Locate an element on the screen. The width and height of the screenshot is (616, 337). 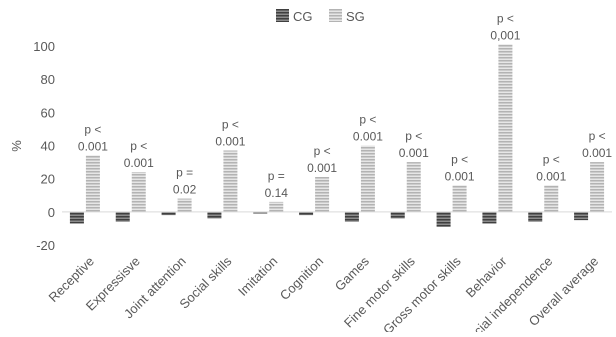
legend-swatch-cg is located at coordinates (282, 15).